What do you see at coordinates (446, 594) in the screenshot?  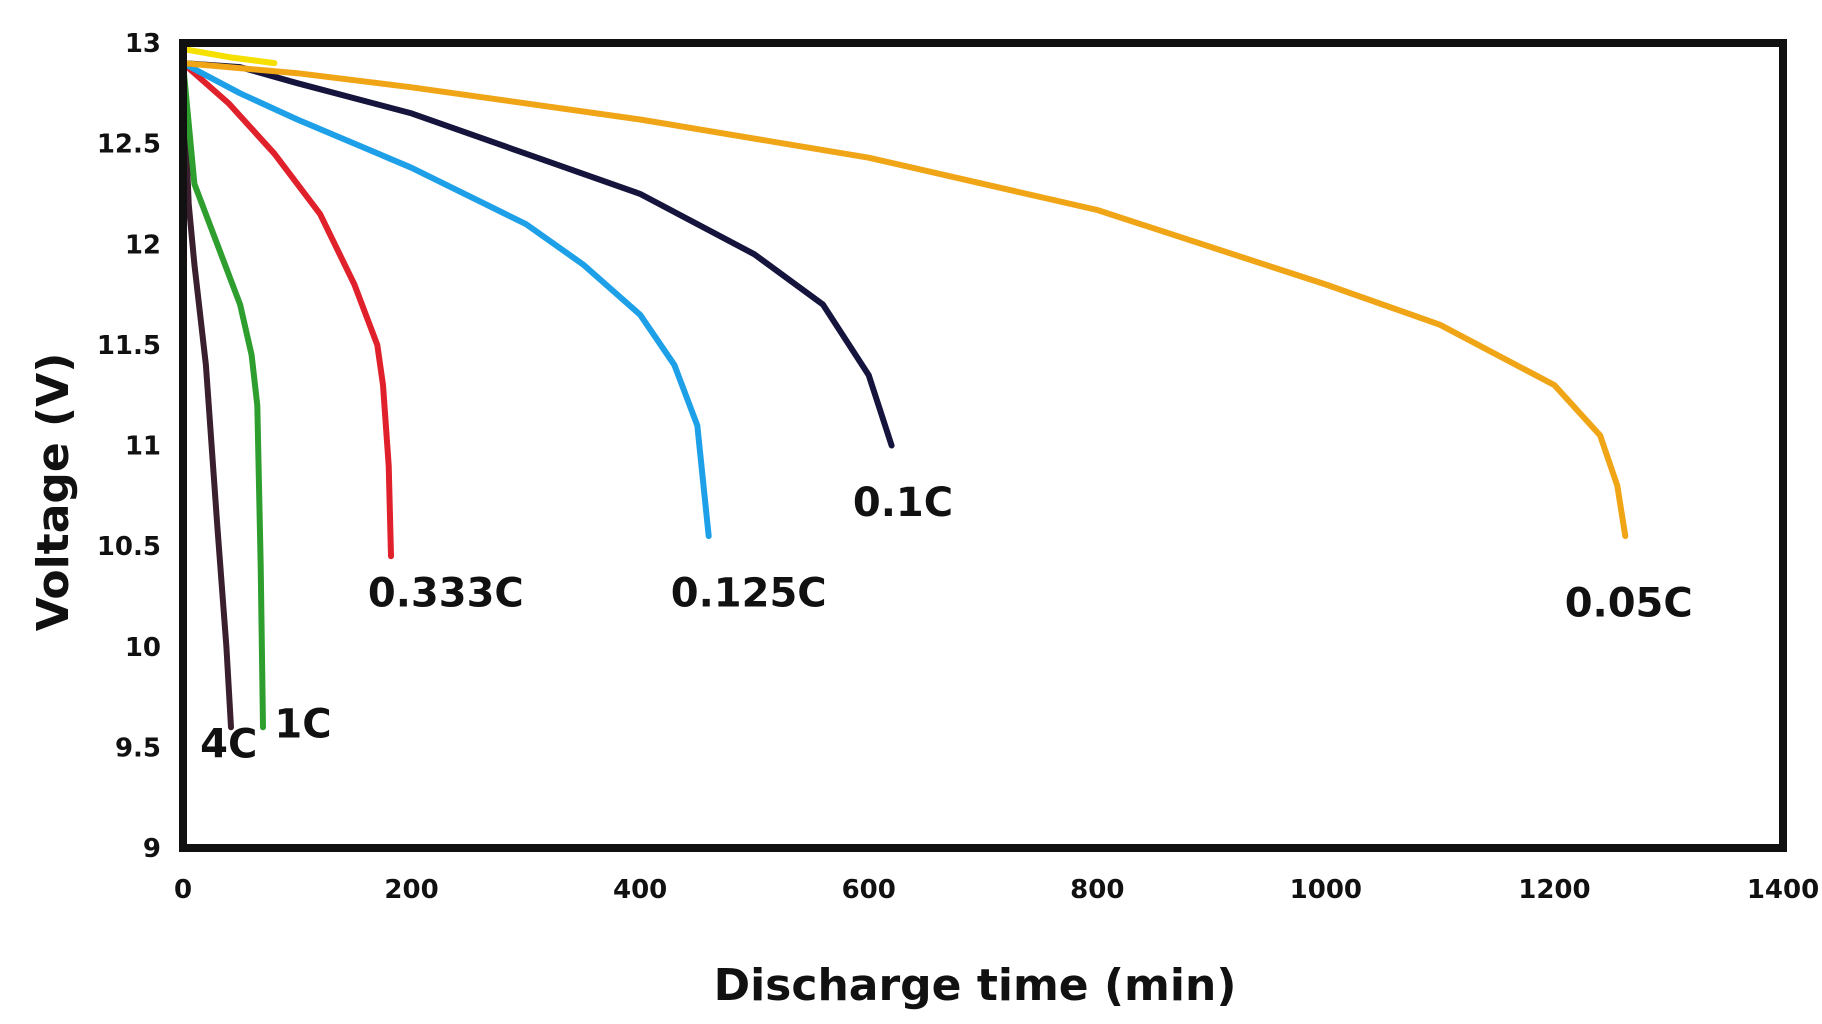 I see `series-label-0-333c: 0.333C` at bounding box center [446, 594].